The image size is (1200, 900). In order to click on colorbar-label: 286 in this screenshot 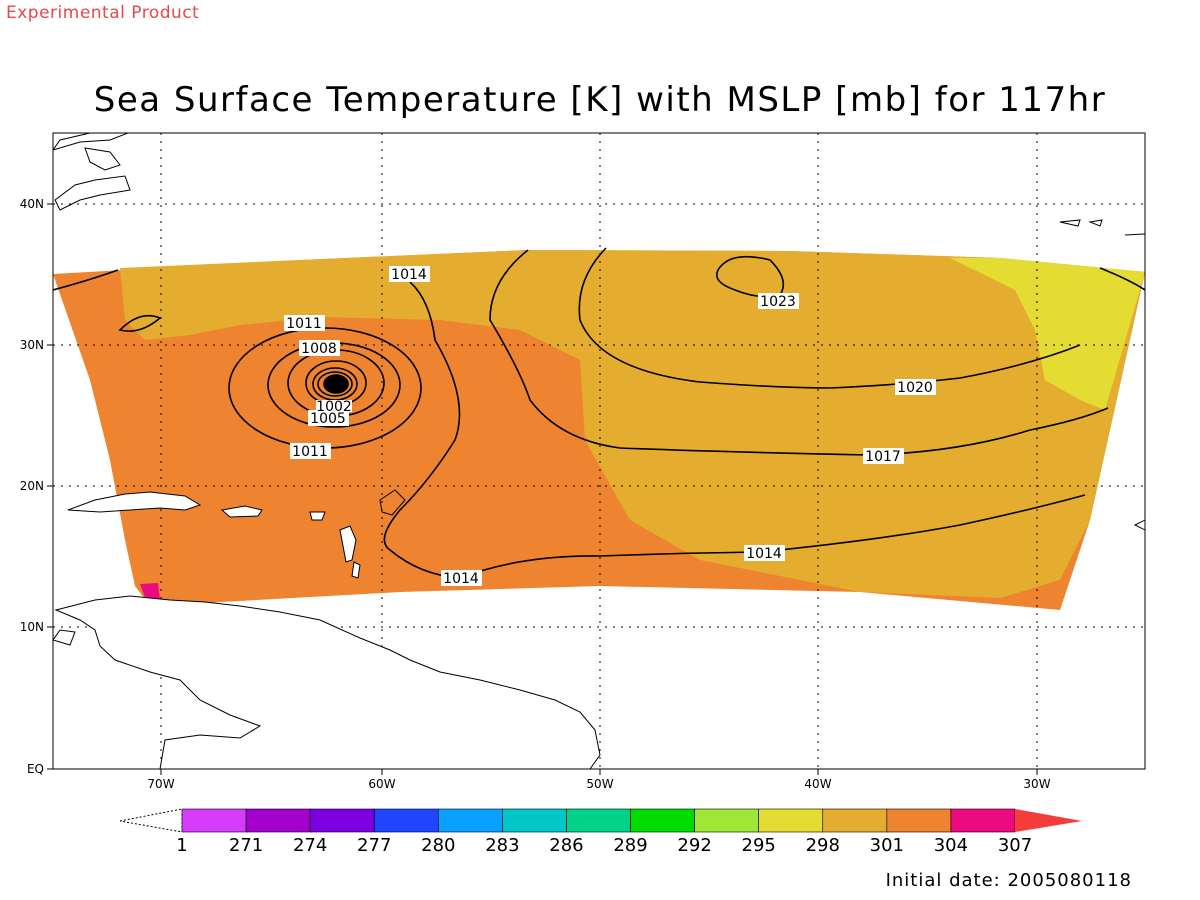, I will do `click(566, 845)`.